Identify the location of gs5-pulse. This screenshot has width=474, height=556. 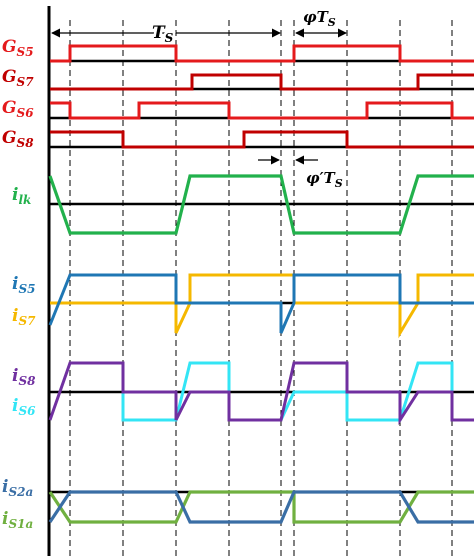
(262, 53).